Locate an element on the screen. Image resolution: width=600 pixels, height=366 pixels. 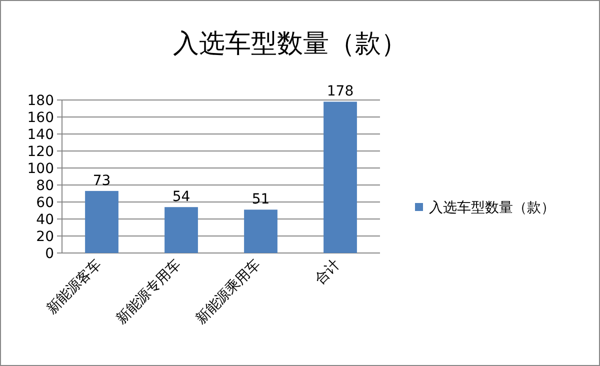
data-label: 73 is located at coordinates (101, 180).